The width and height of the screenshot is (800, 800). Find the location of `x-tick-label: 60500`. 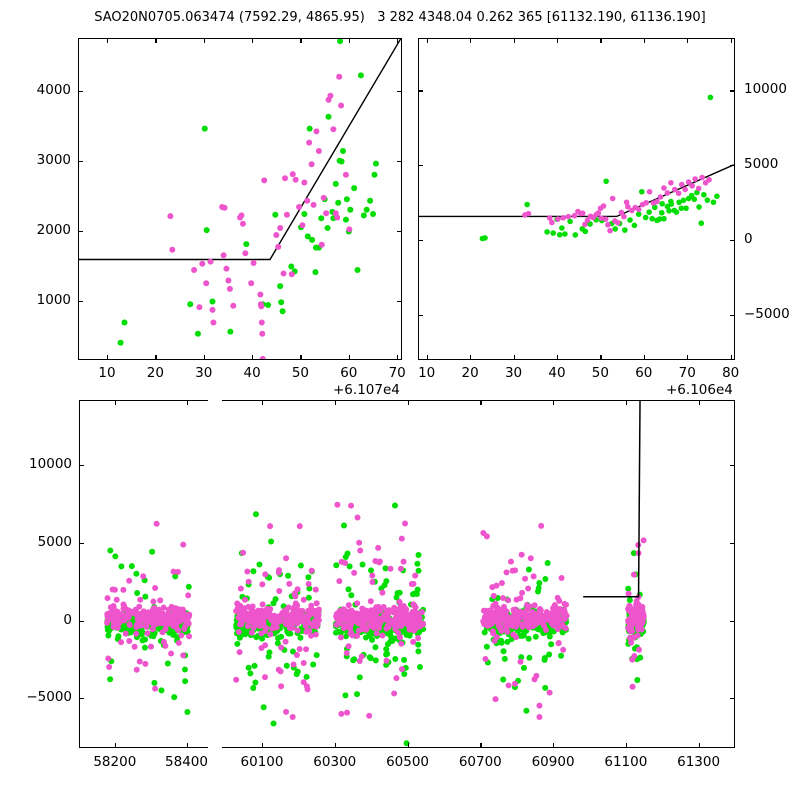

x-tick-label: 60500 is located at coordinates (408, 762).